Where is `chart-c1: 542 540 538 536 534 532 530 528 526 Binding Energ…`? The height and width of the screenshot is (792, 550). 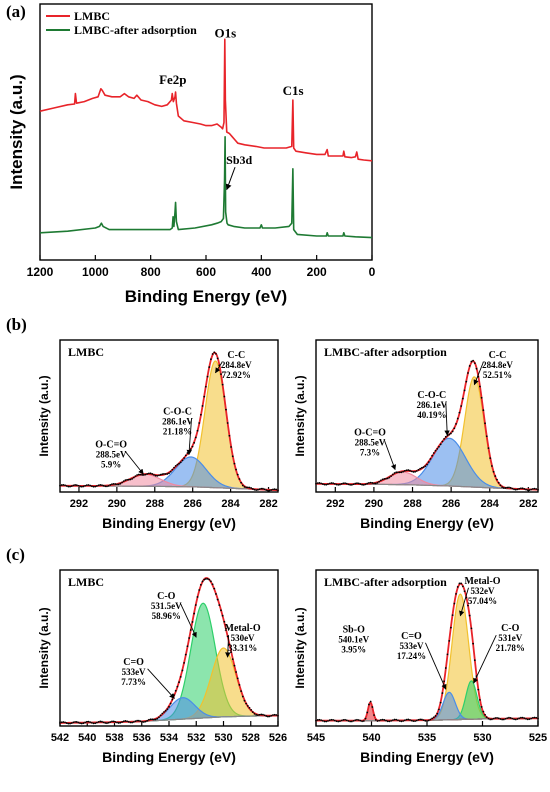
chart-c1: 542 540 538 536 534 532 530 528 526 Binding Energ… is located at coordinates (146, 655).